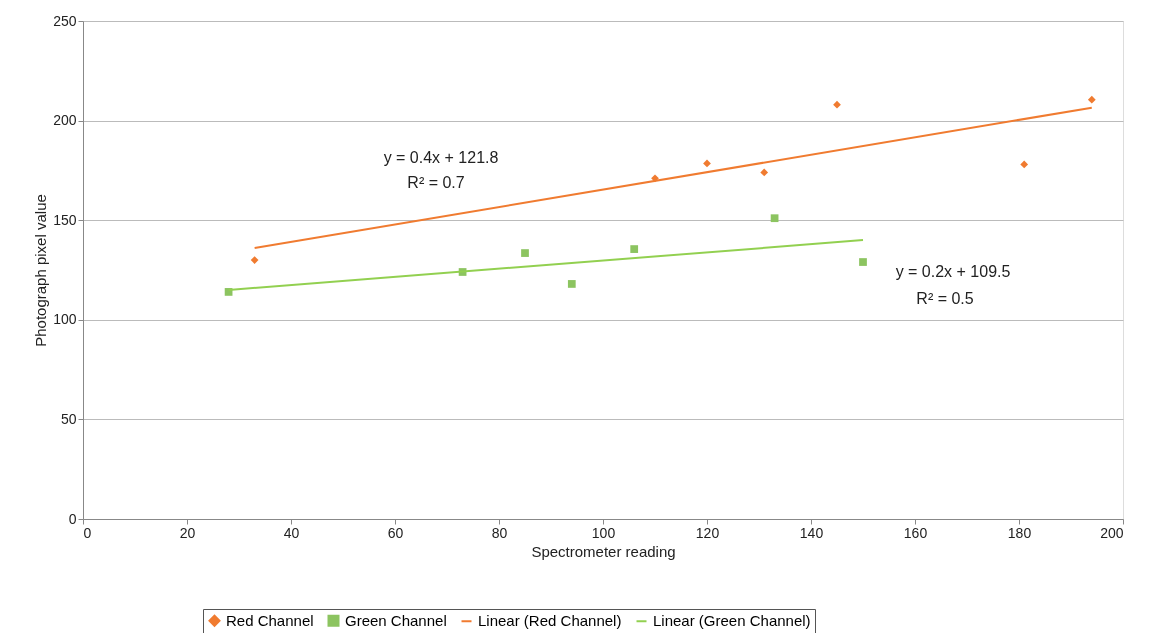  Describe the element at coordinates (915, 532) in the screenshot. I see `x-tick-label: 160` at that location.